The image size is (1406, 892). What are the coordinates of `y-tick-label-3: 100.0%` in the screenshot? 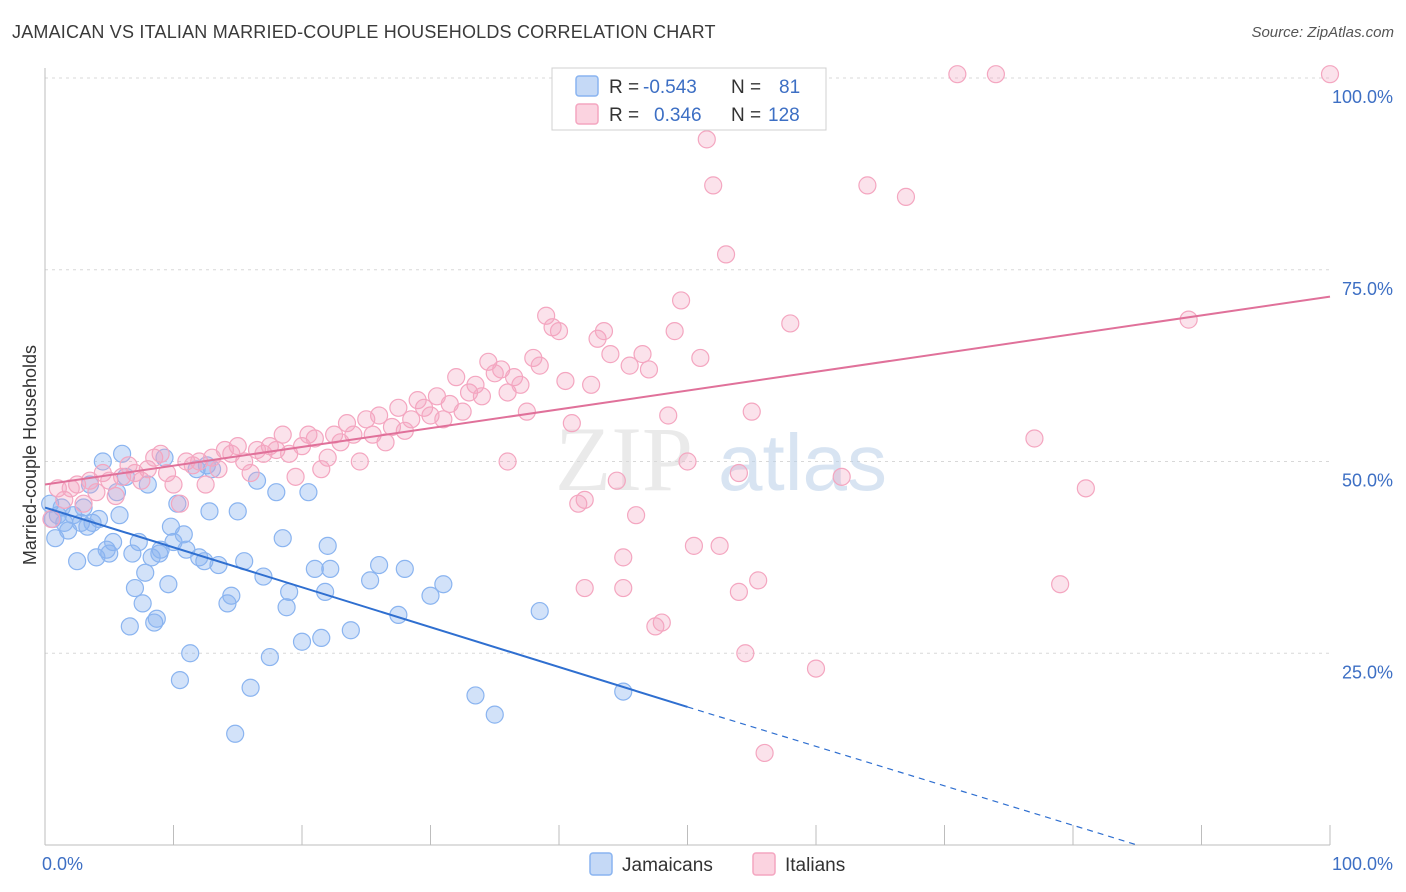 It's located at (1362, 97).